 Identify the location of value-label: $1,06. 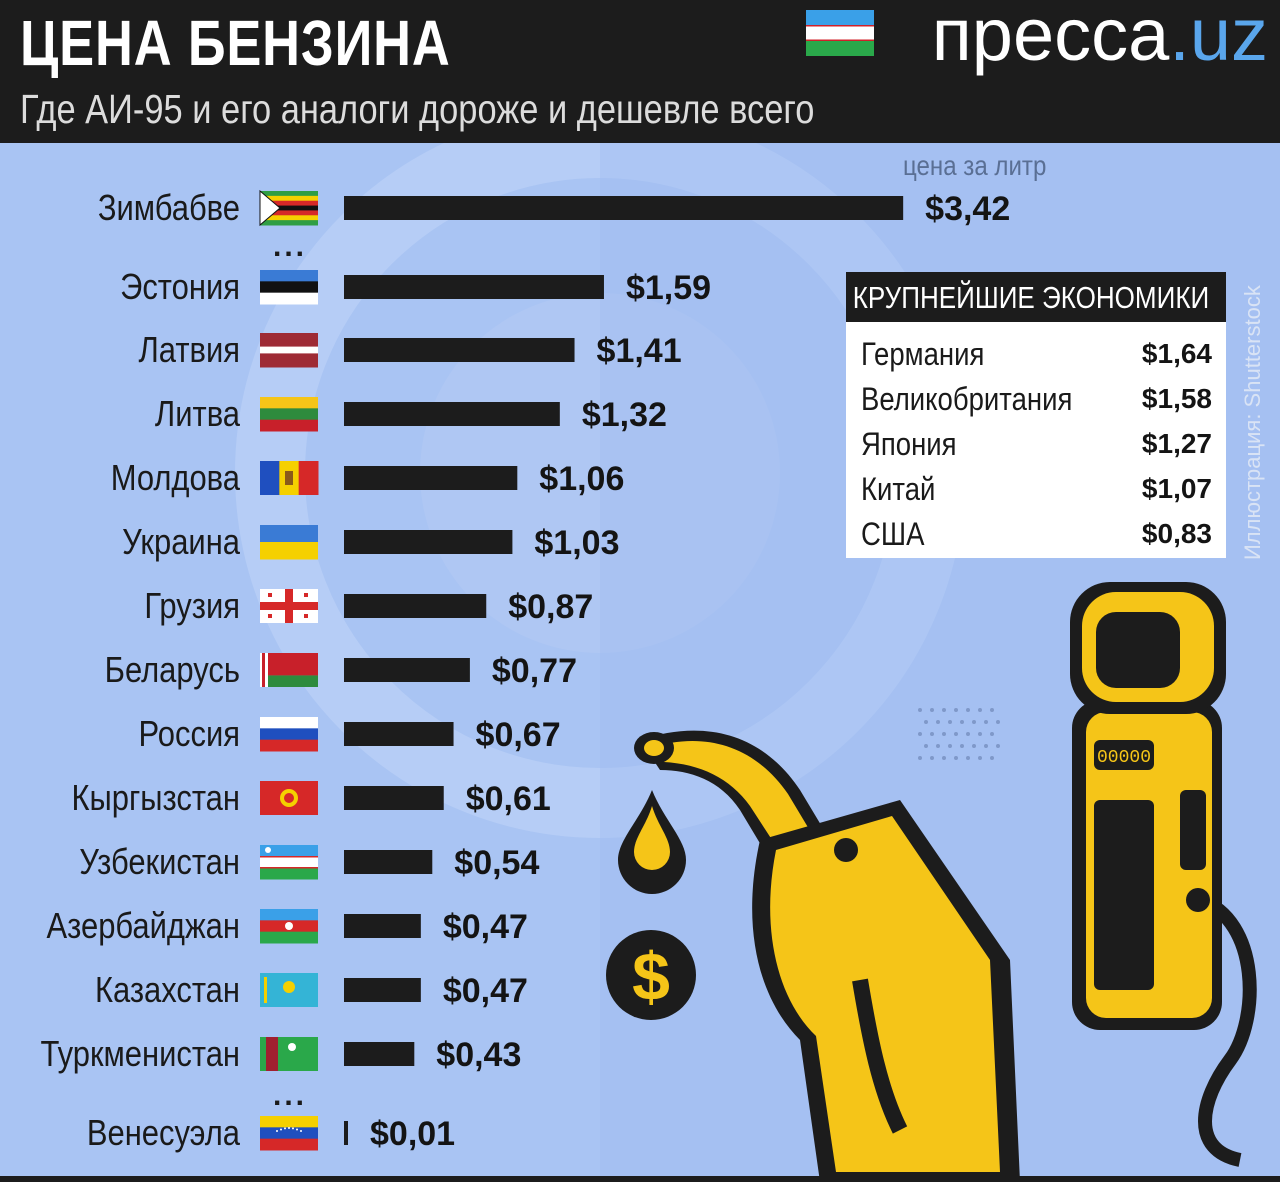
(581, 479).